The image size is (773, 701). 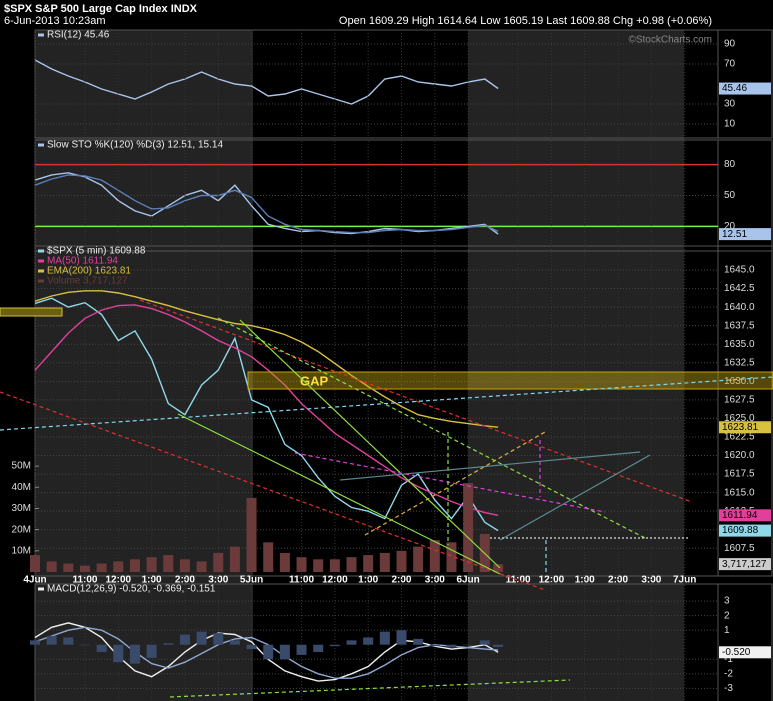 I want to click on y-tick-label: 1637.5, so click(x=739, y=325).